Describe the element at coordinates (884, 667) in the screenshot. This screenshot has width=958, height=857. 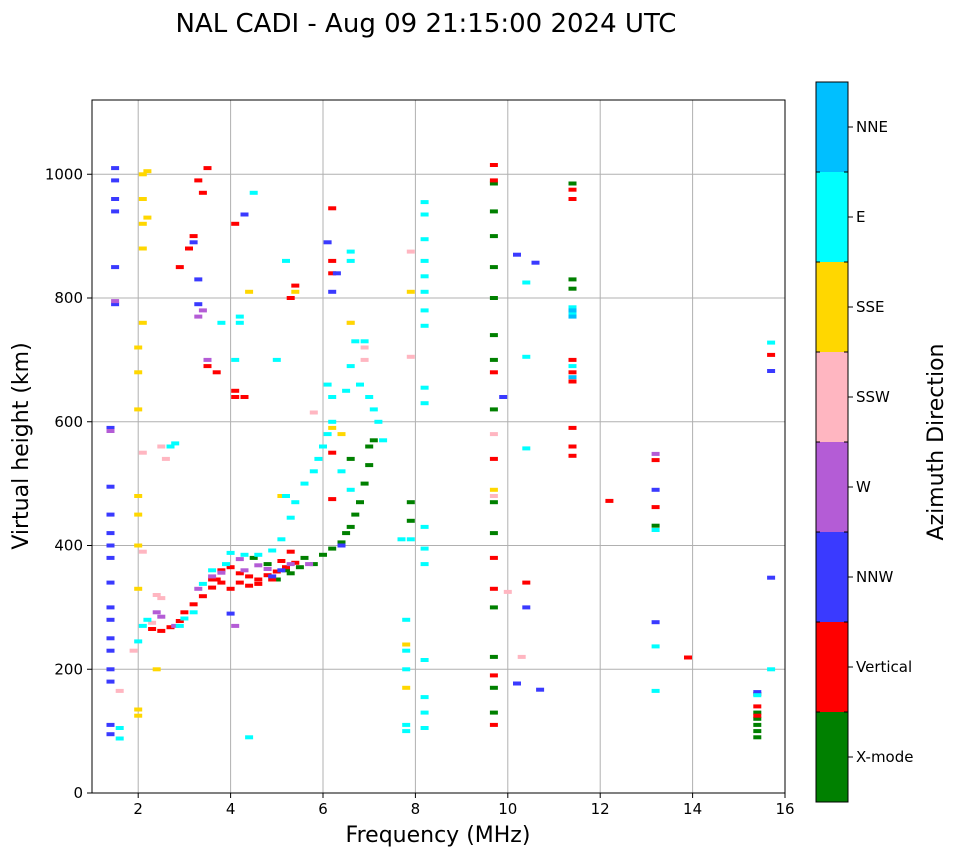
I see `colorbar-tick-label: Vertical` at that location.